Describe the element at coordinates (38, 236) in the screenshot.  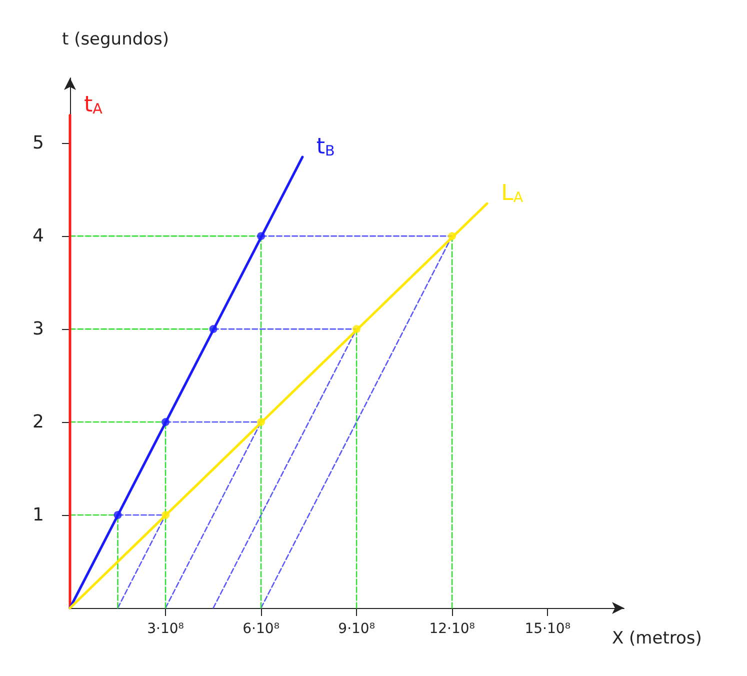
I see `y-tick-label: 4` at that location.